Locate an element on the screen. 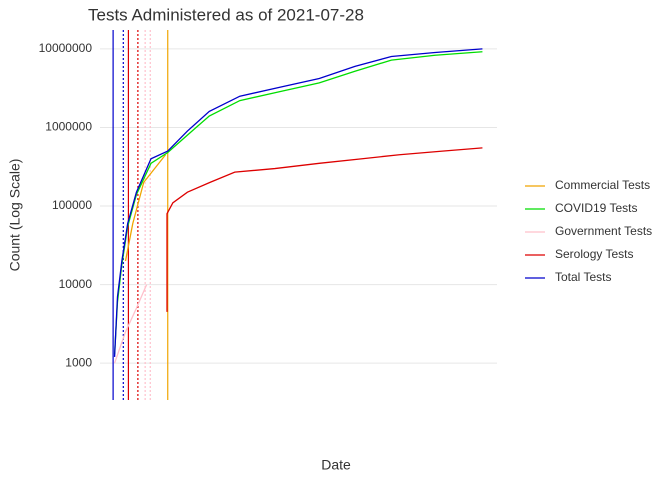 This screenshot has width=672, height=485. y-tick-label: 1000000 is located at coordinates (68, 127).